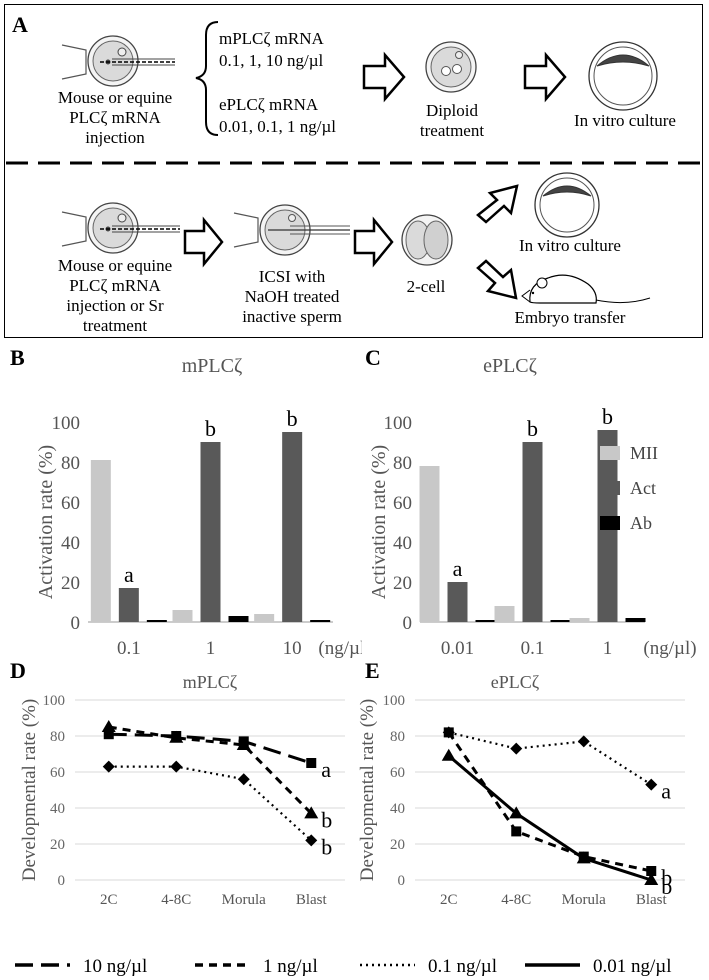  What do you see at coordinates (115, 305) in the screenshot?
I see `injection-caption-line: injection or Sr` at bounding box center [115, 305].